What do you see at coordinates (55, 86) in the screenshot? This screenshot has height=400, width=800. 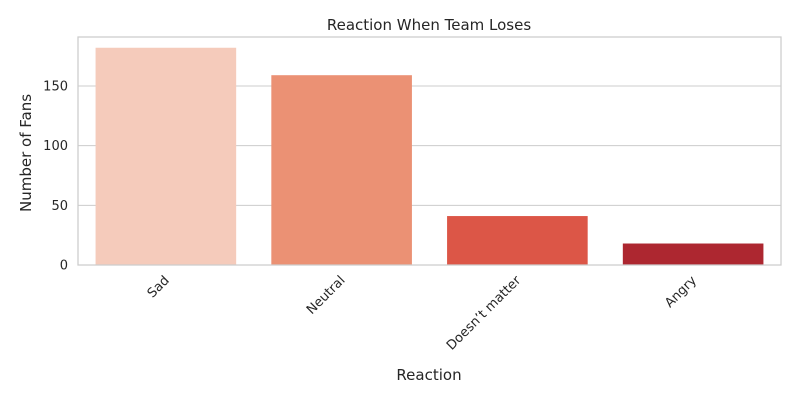 I see `y-tick-label: 150` at bounding box center [55, 86].